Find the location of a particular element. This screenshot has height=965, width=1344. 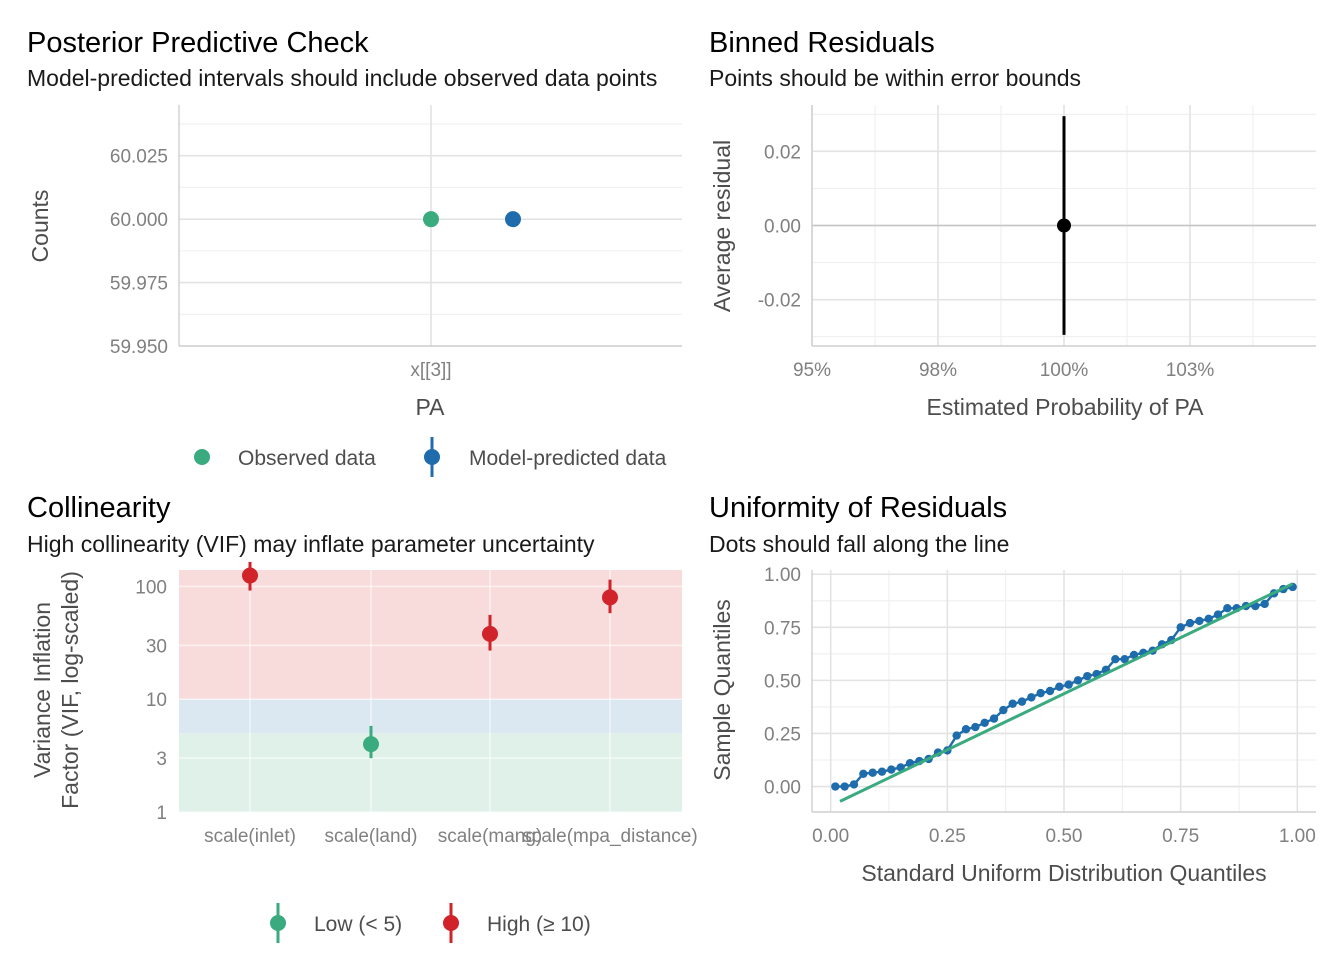

legend-predicted-label: Model-predicted data is located at coordinates (568, 458).